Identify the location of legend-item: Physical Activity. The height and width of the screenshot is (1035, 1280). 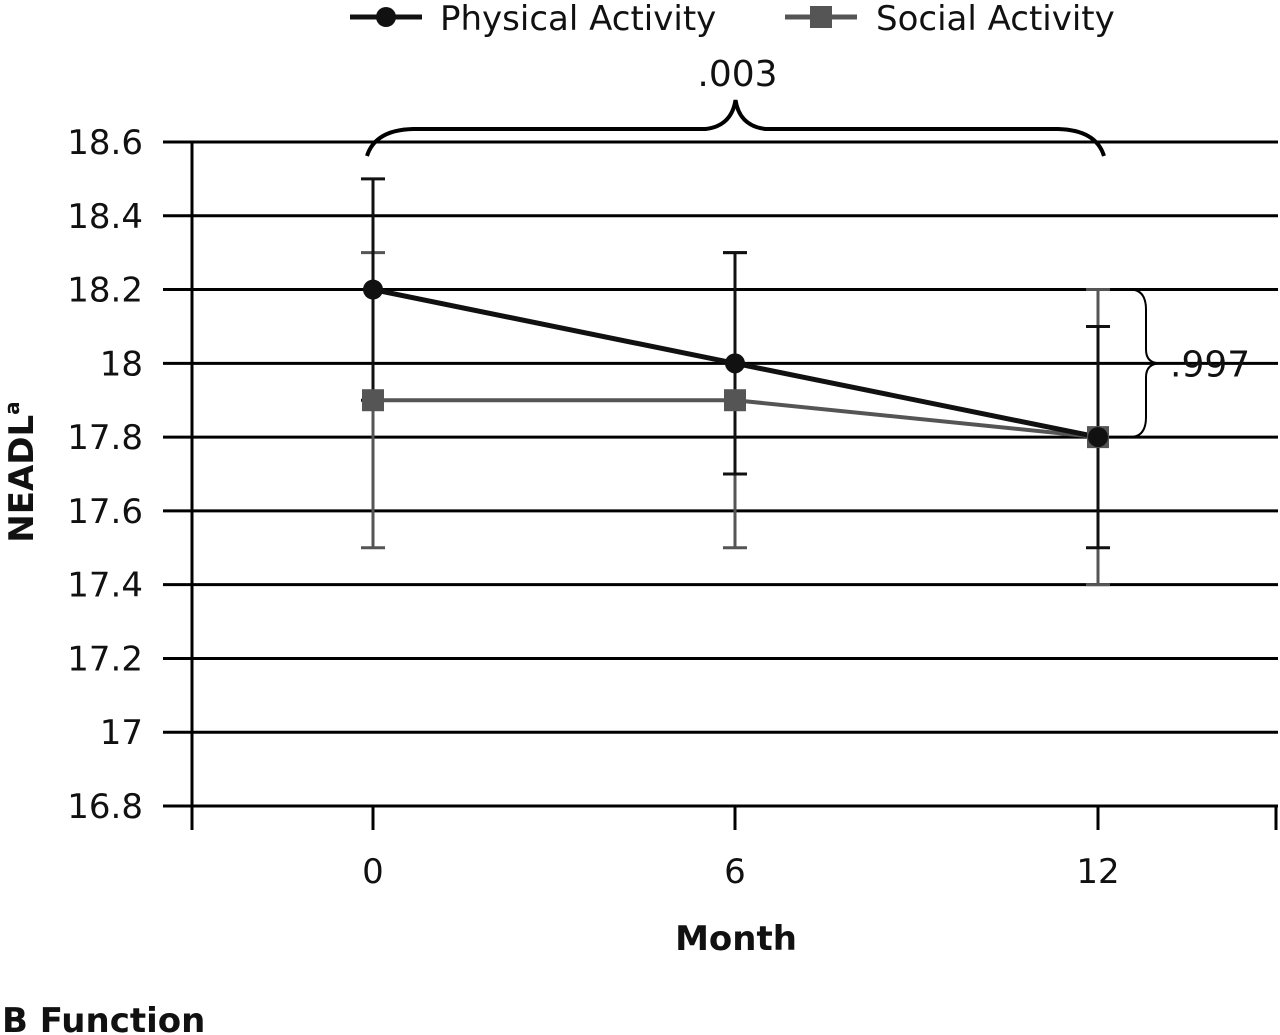
(533, 19).